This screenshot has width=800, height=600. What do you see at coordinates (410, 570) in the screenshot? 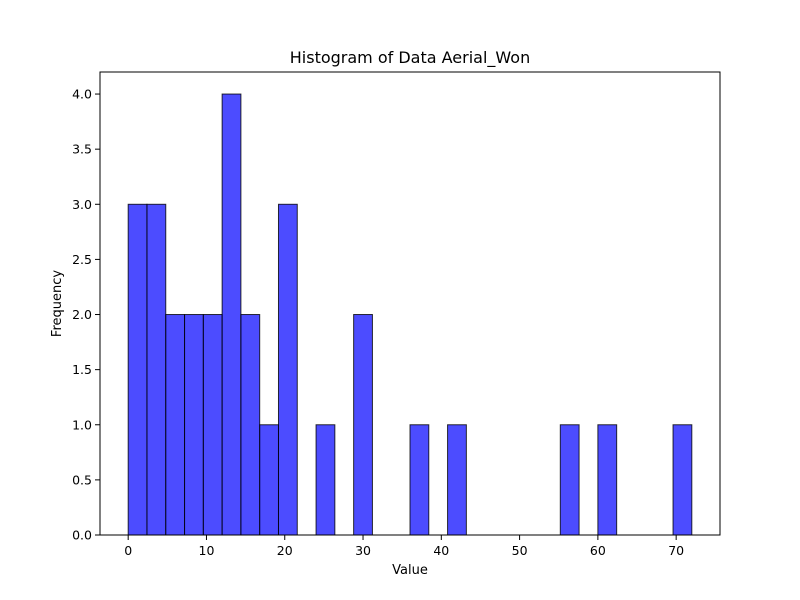
I see `x-axis-label: Value` at bounding box center [410, 570].